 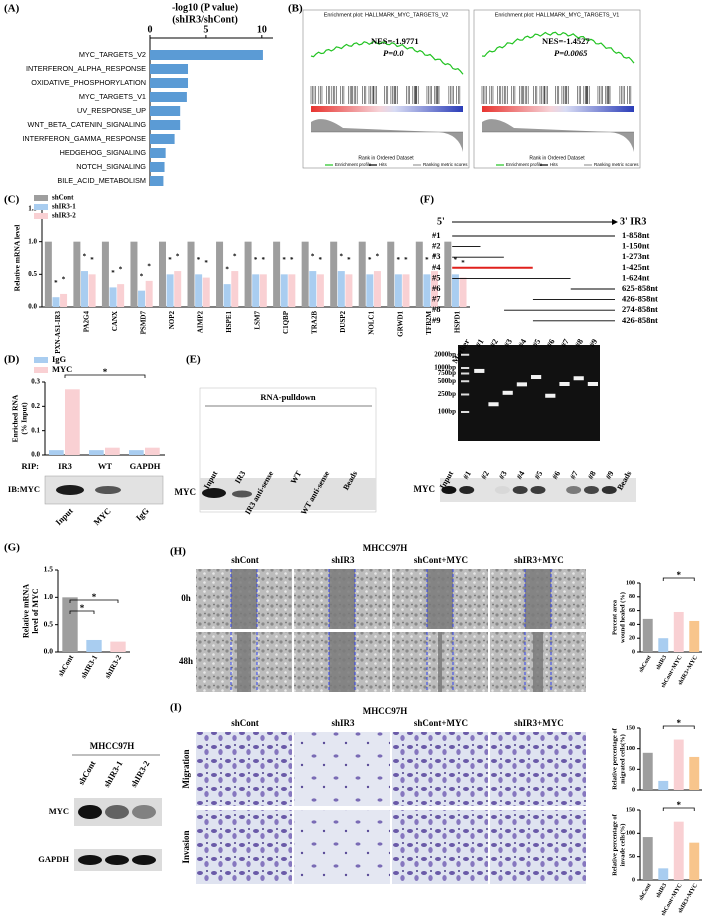 I want to click on row-label: 48h, so click(x=186, y=661).